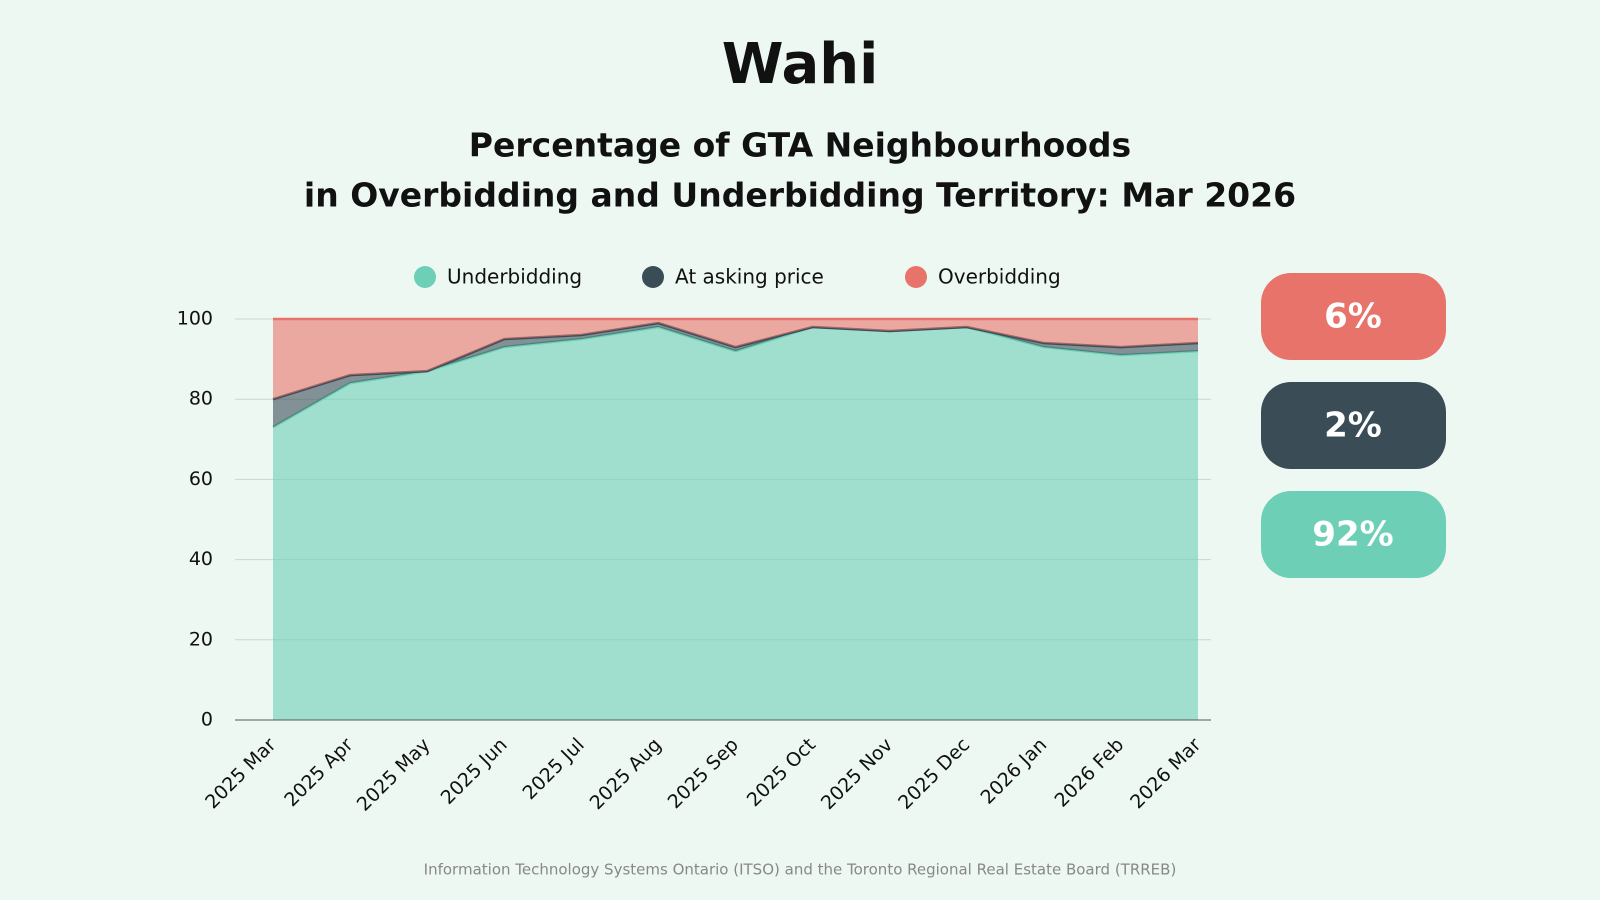 This screenshot has width=1600, height=900. Describe the element at coordinates (195, 319) in the screenshot. I see `y-tick-label: 100` at that location.